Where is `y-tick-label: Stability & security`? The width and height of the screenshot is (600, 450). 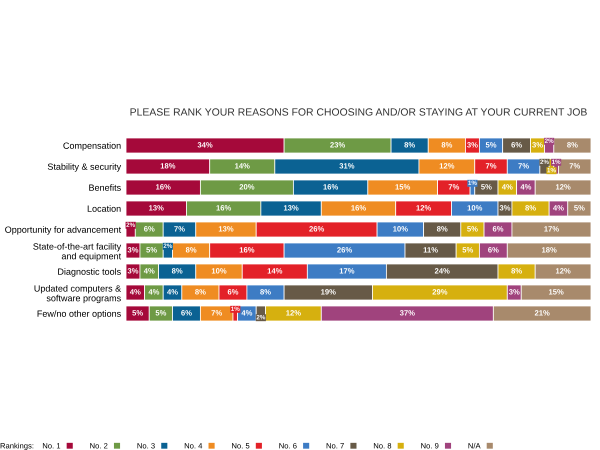
y-tick-label: Stability & security is located at coordinates (85, 167).